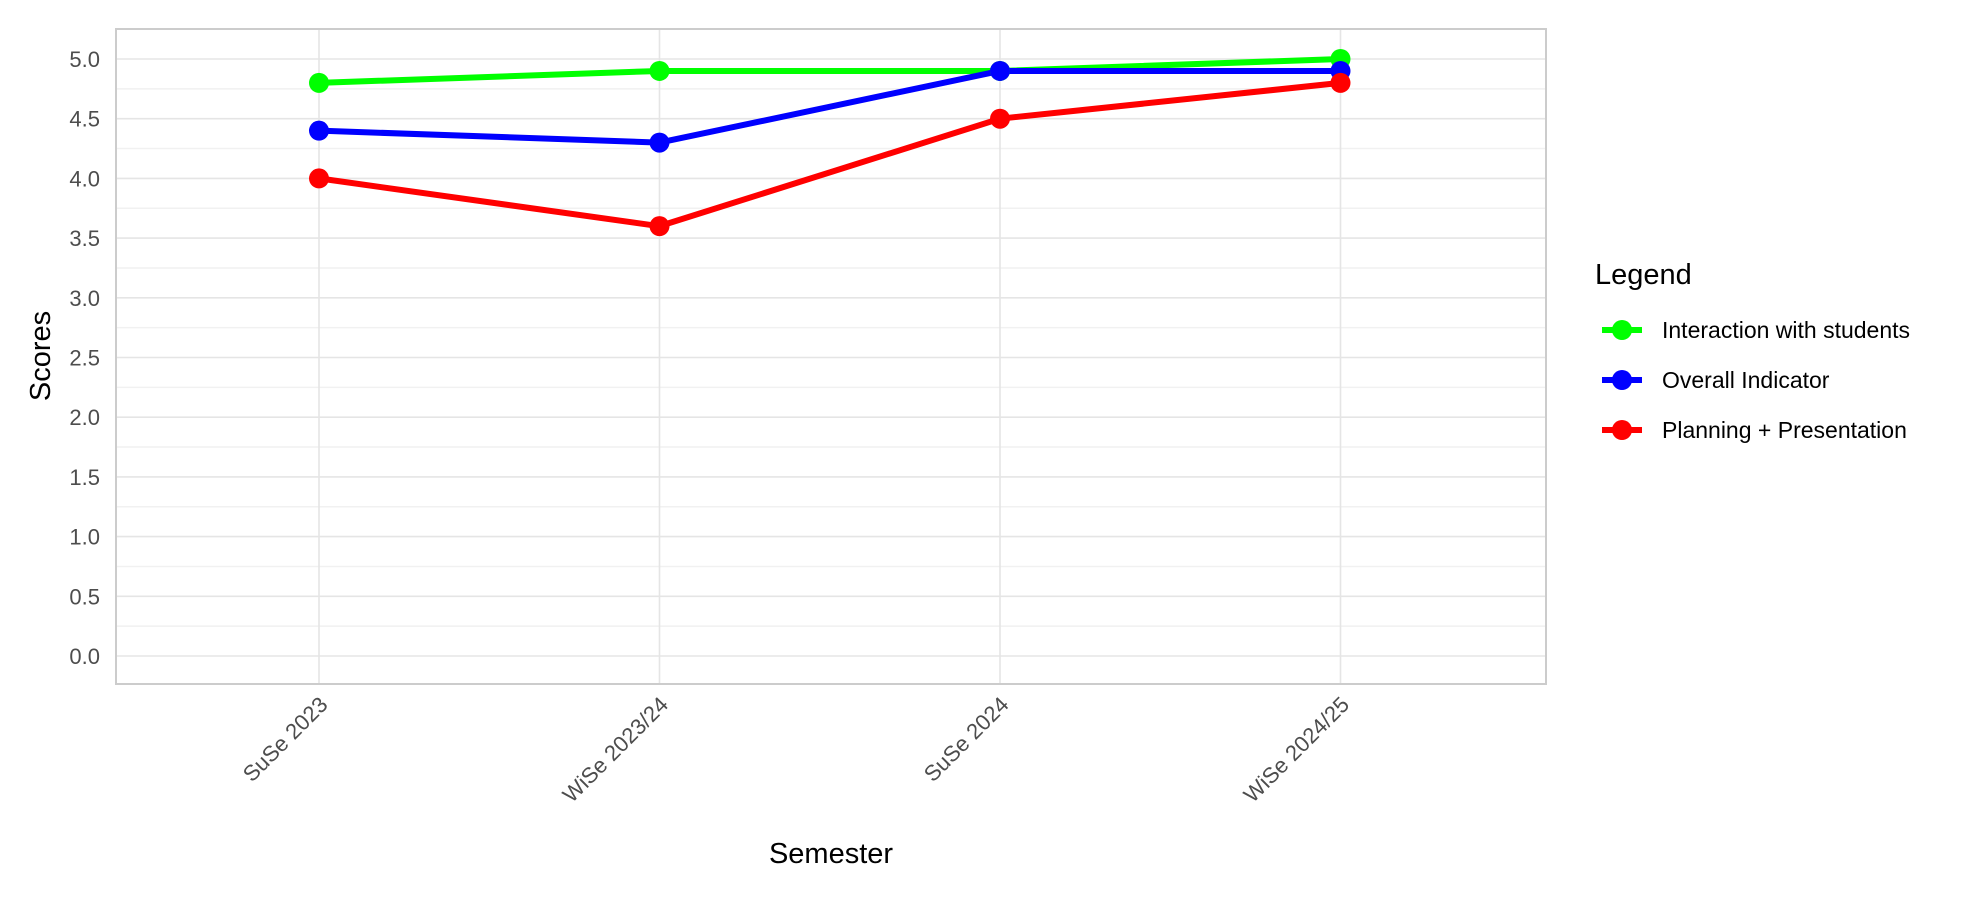 This screenshot has width=1962, height=899. I want to click on legend-label: Planning + Presentation, so click(1784, 430).